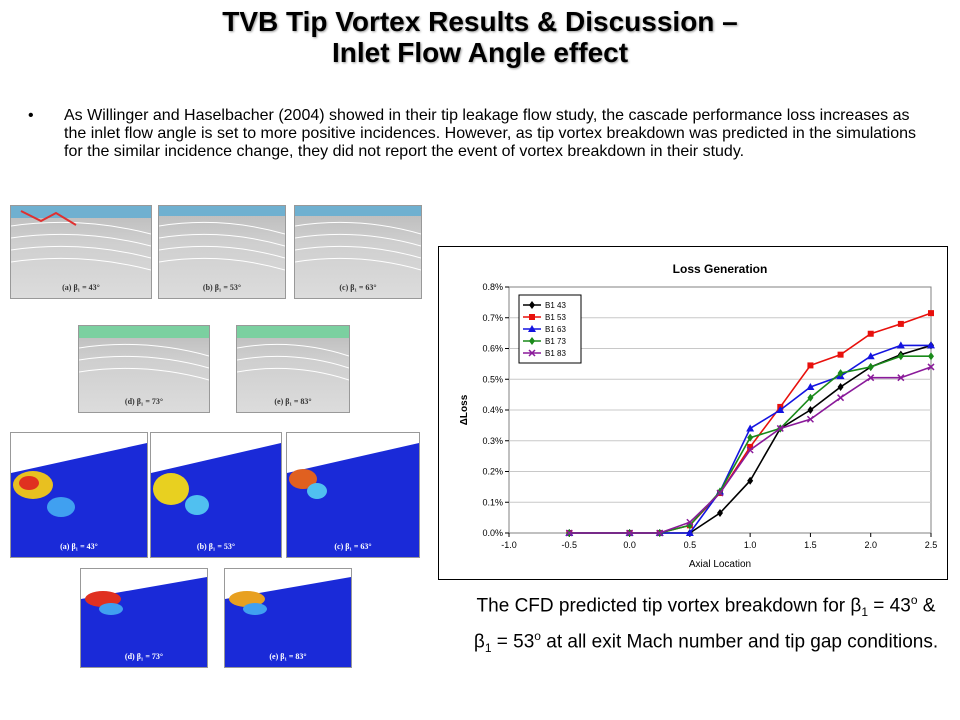 The width and height of the screenshot is (960, 720). I want to click on flow-figure-a: (a) β₁ = 43°, so click(81, 252).